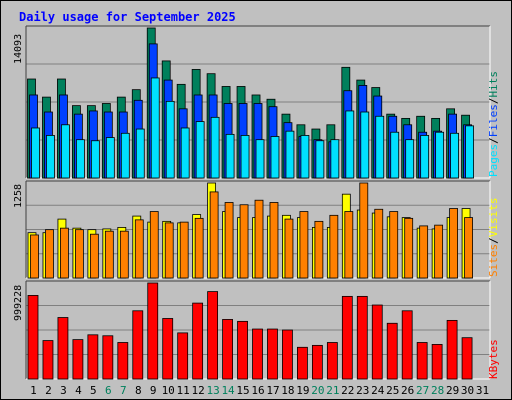 This screenshot has height=400, width=512. What do you see at coordinates (482, 390) in the screenshot?
I see `x-tick-day-31: 31` at bounding box center [482, 390].